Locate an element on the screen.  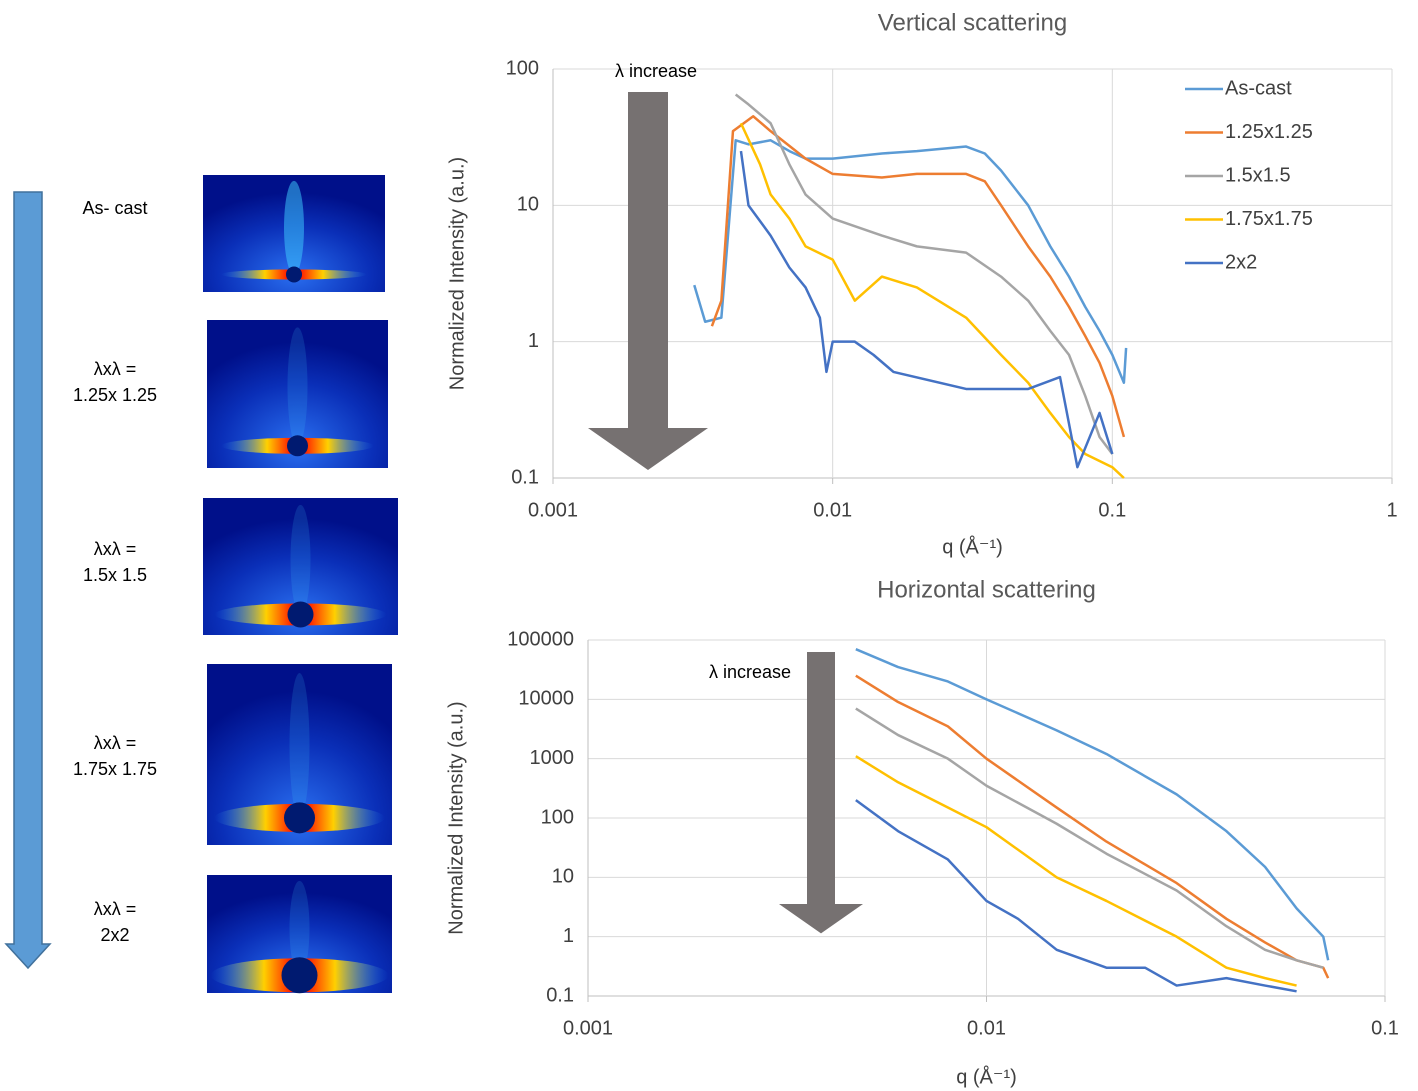
y-tick-label: 100000 is located at coordinates (540, 639).